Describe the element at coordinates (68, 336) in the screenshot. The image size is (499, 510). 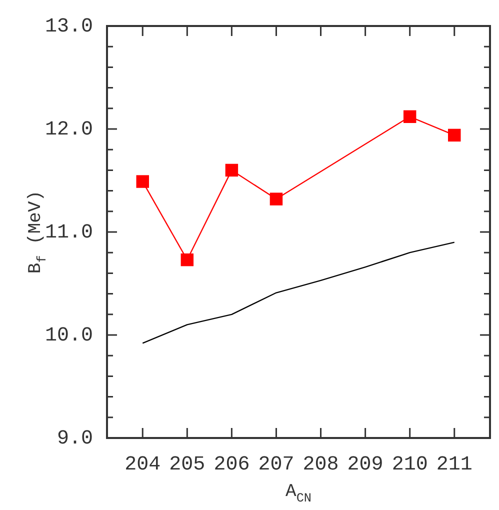
I see `y-tick-label: 10.0` at that location.